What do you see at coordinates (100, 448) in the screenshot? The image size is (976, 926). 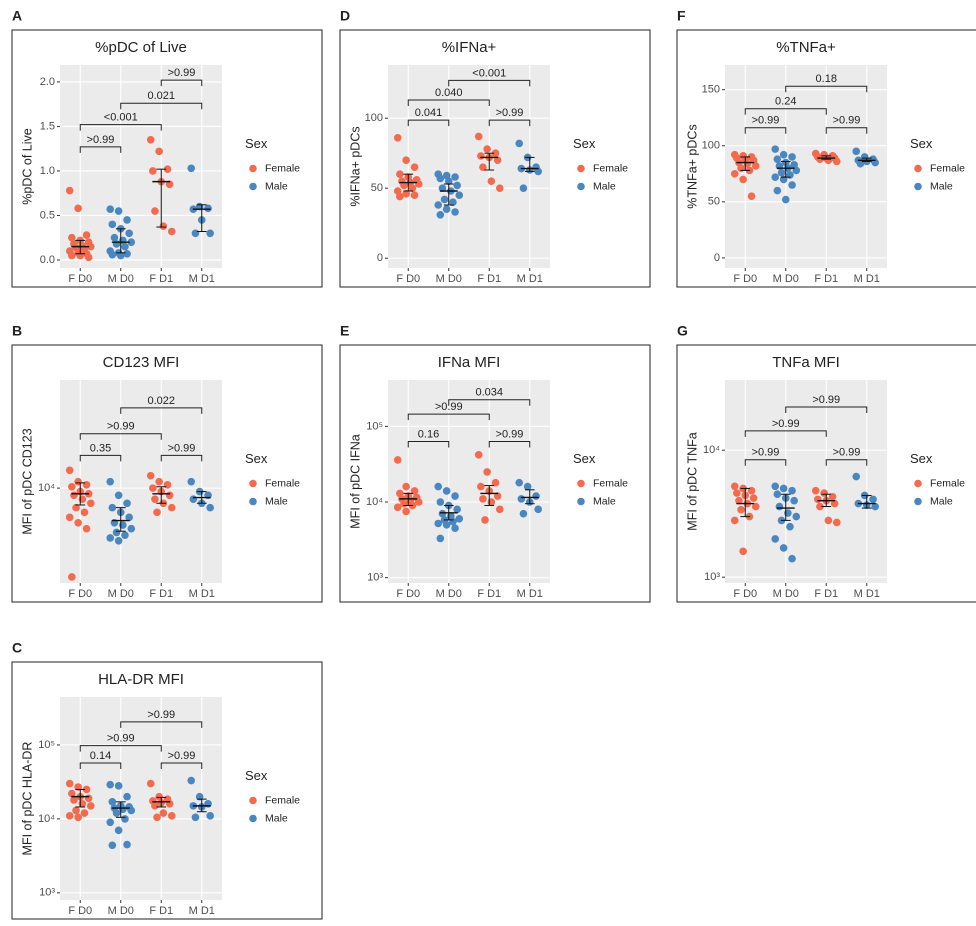 I see `p-value-label: 0.35` at bounding box center [100, 448].